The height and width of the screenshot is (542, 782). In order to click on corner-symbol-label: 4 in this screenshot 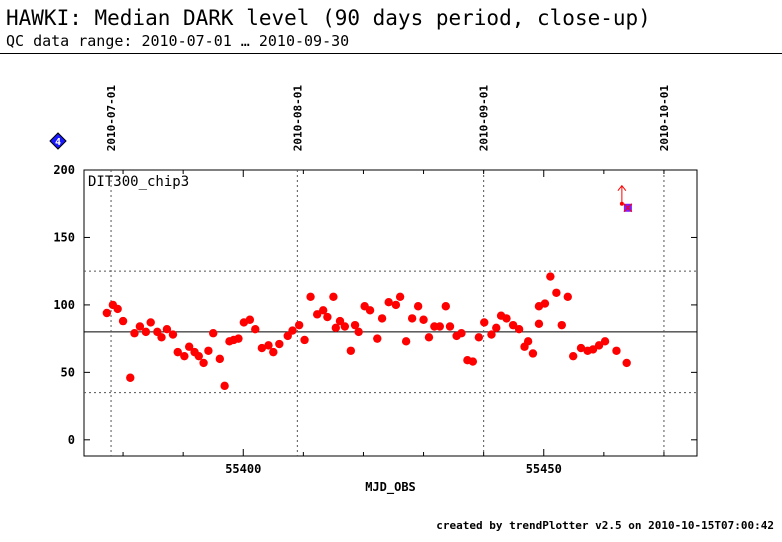, I will do `click(58, 142)`.